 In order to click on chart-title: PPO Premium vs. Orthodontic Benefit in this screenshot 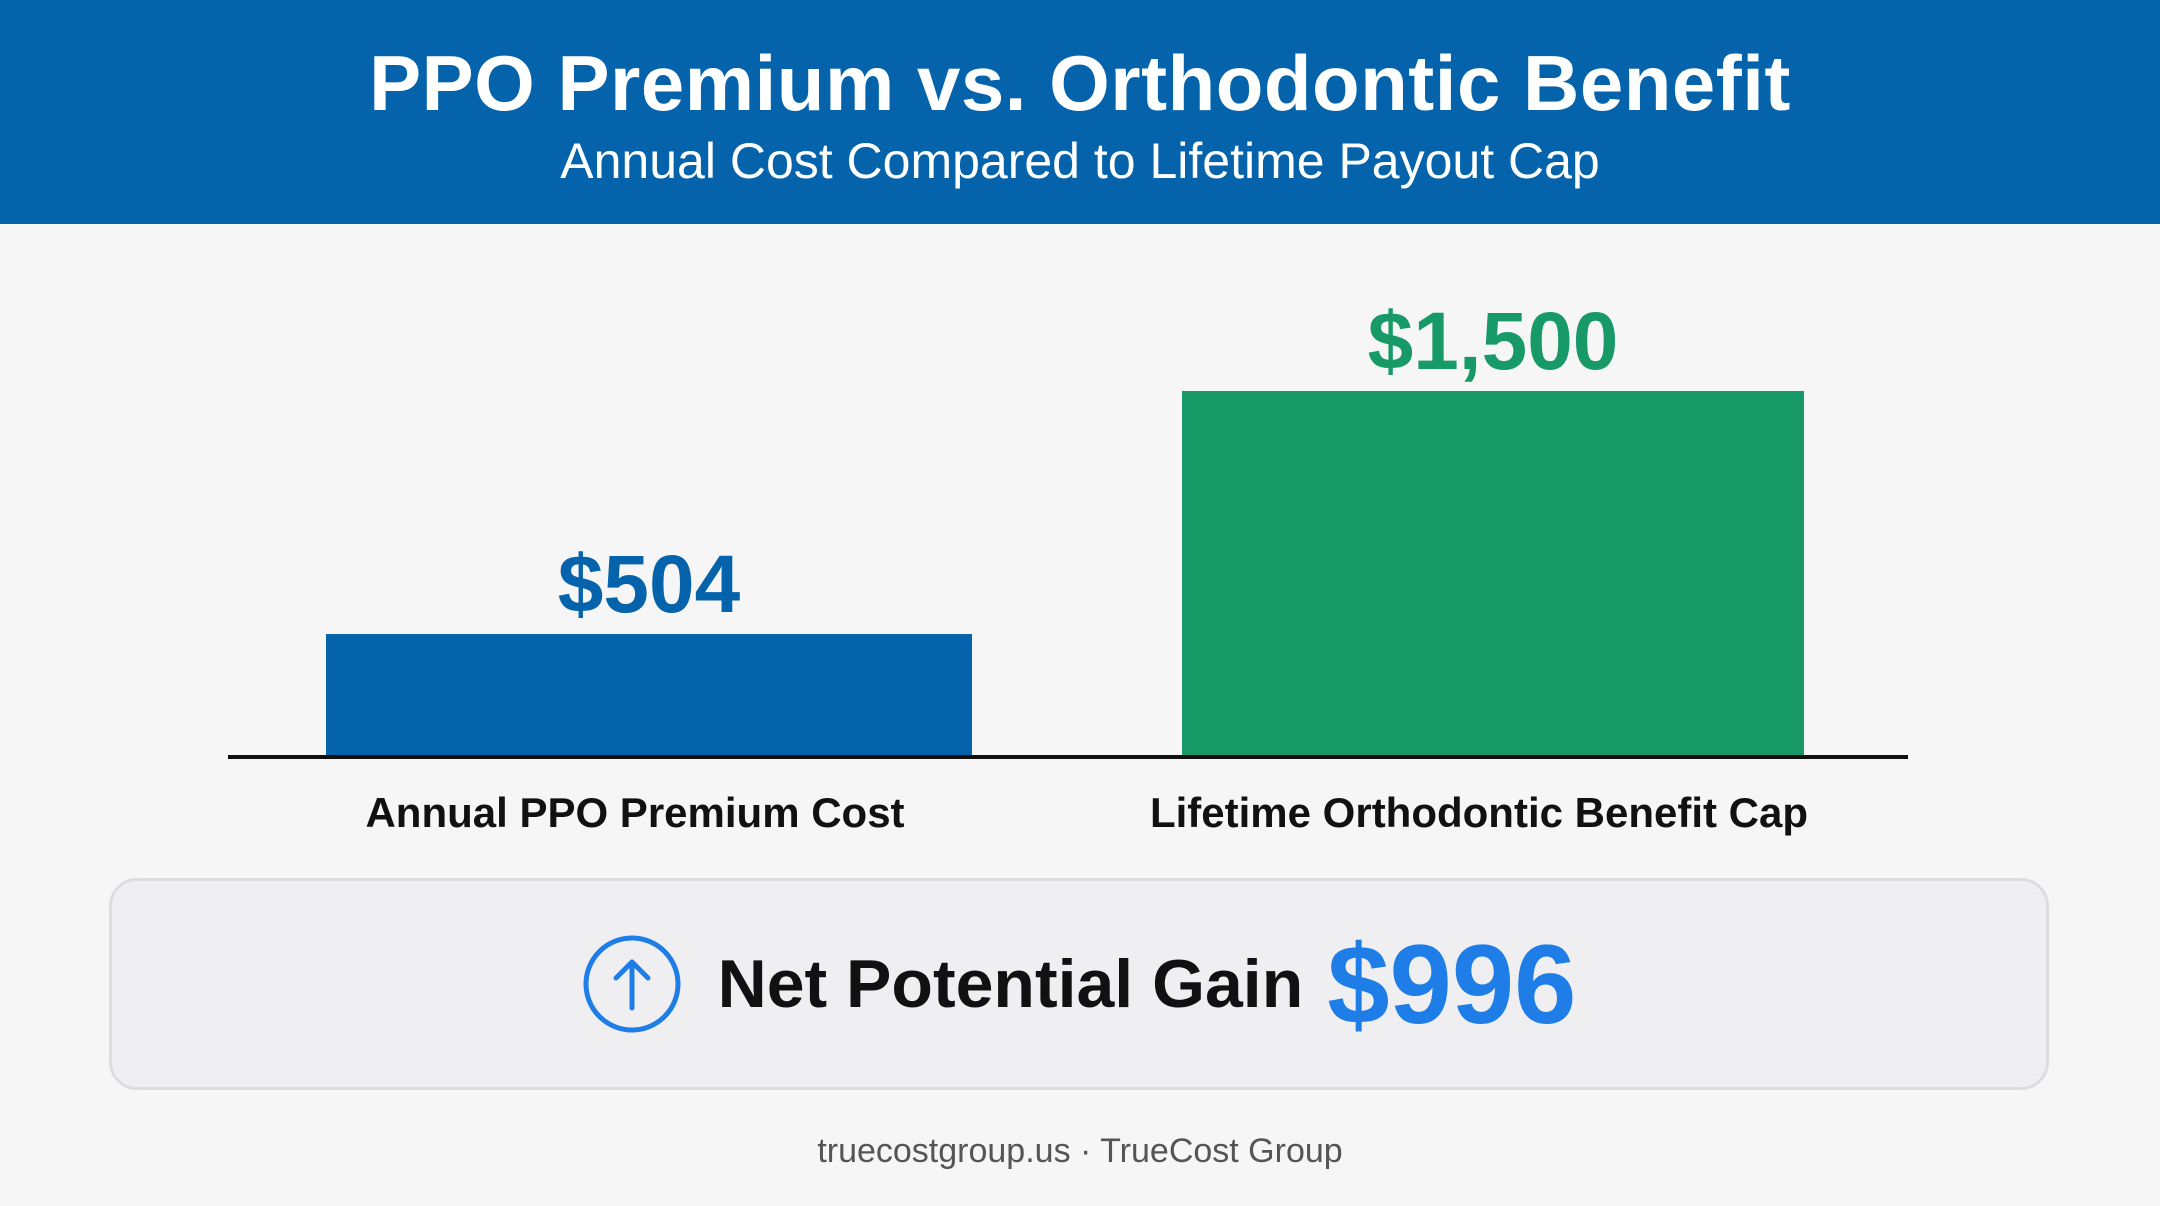, I will do `click(1080, 83)`.